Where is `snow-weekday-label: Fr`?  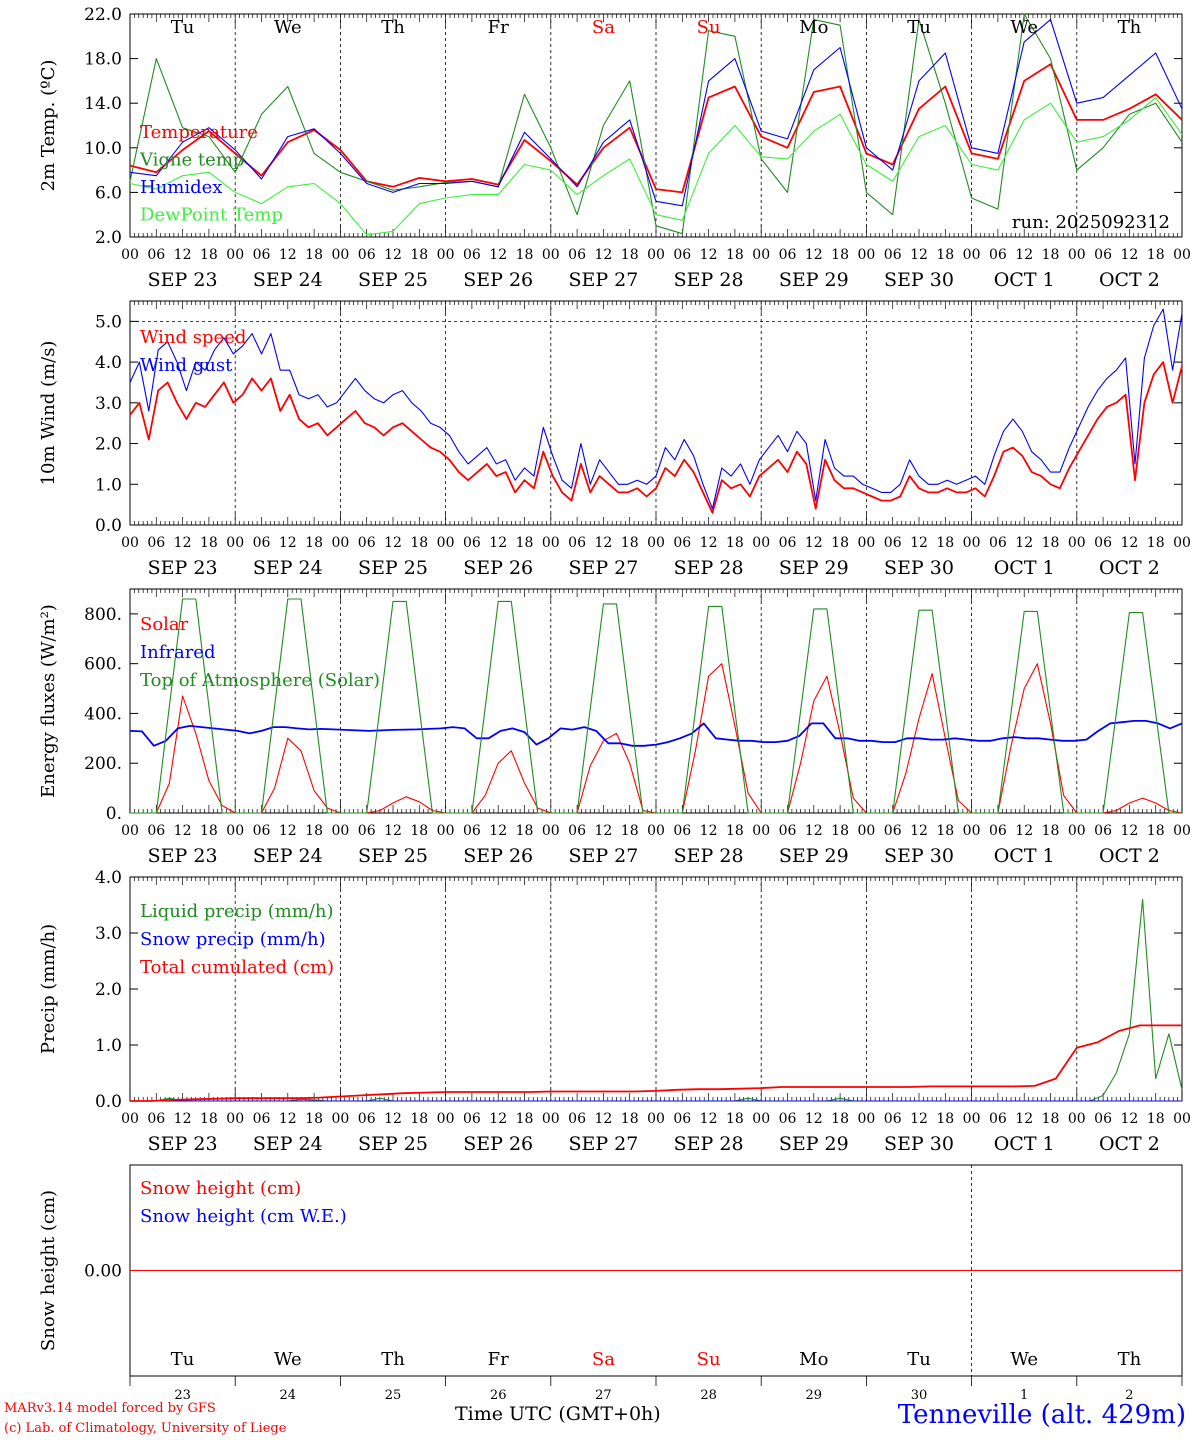
snow-weekday-label: Fr is located at coordinates (498, 1359).